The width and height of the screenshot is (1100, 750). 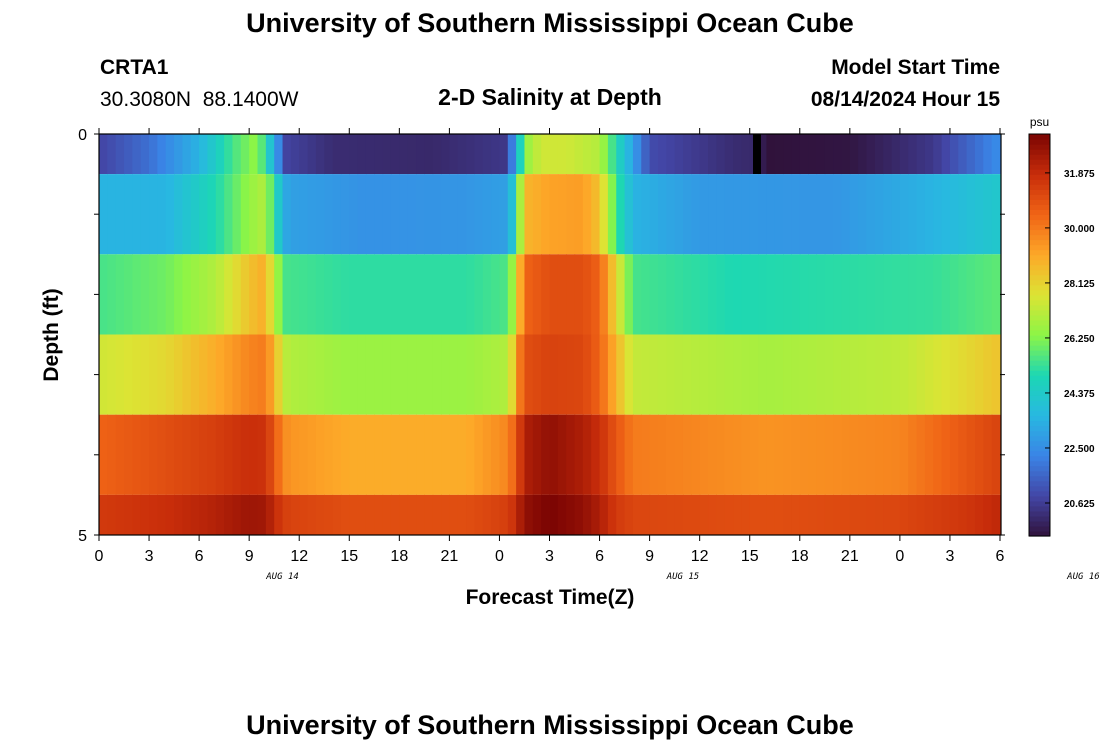 What do you see at coordinates (550, 97) in the screenshot?
I see `plot-title: 2-D Salinity at Depth` at bounding box center [550, 97].